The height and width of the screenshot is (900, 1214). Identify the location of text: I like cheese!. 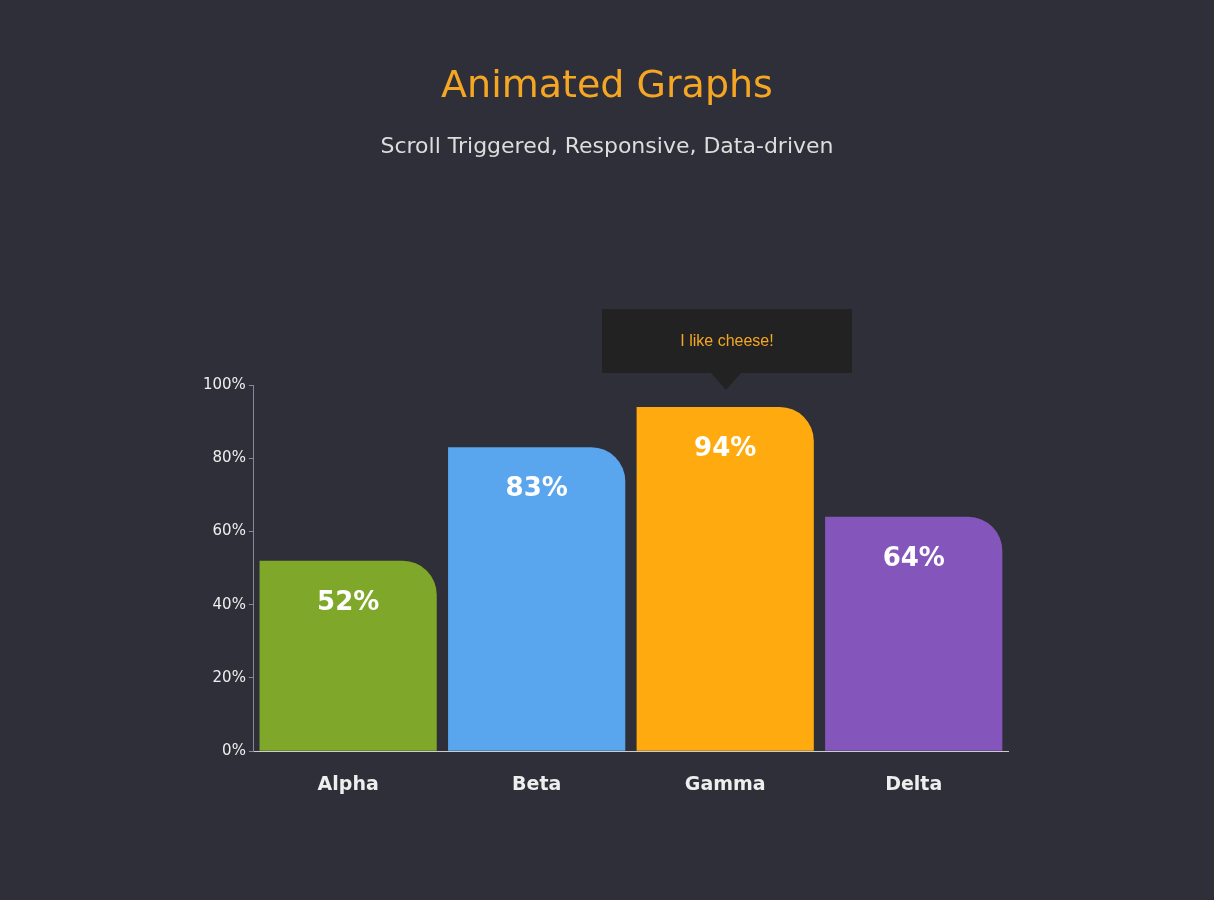
(727, 341).